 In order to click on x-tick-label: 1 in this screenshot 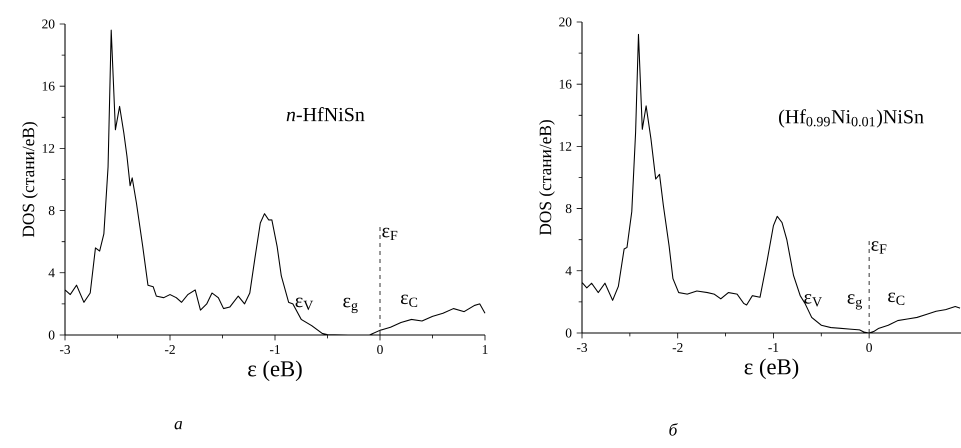, I will do `click(485, 349)`.